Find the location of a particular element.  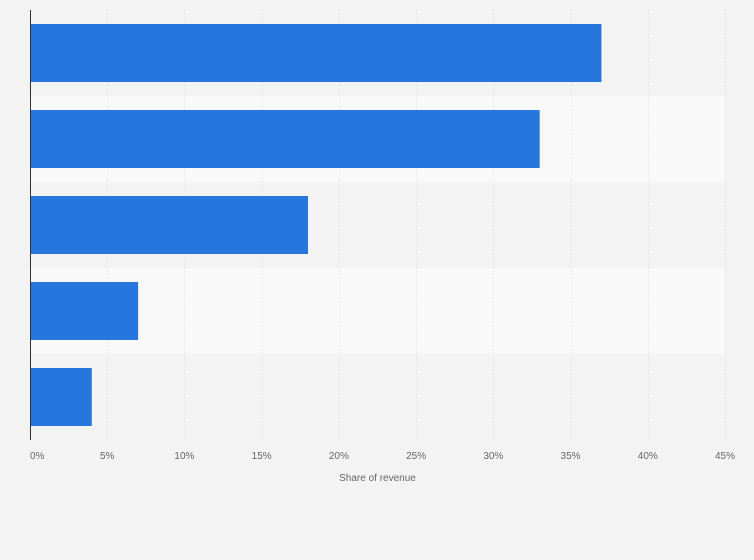

x-tick-label: 0% is located at coordinates (37, 456).